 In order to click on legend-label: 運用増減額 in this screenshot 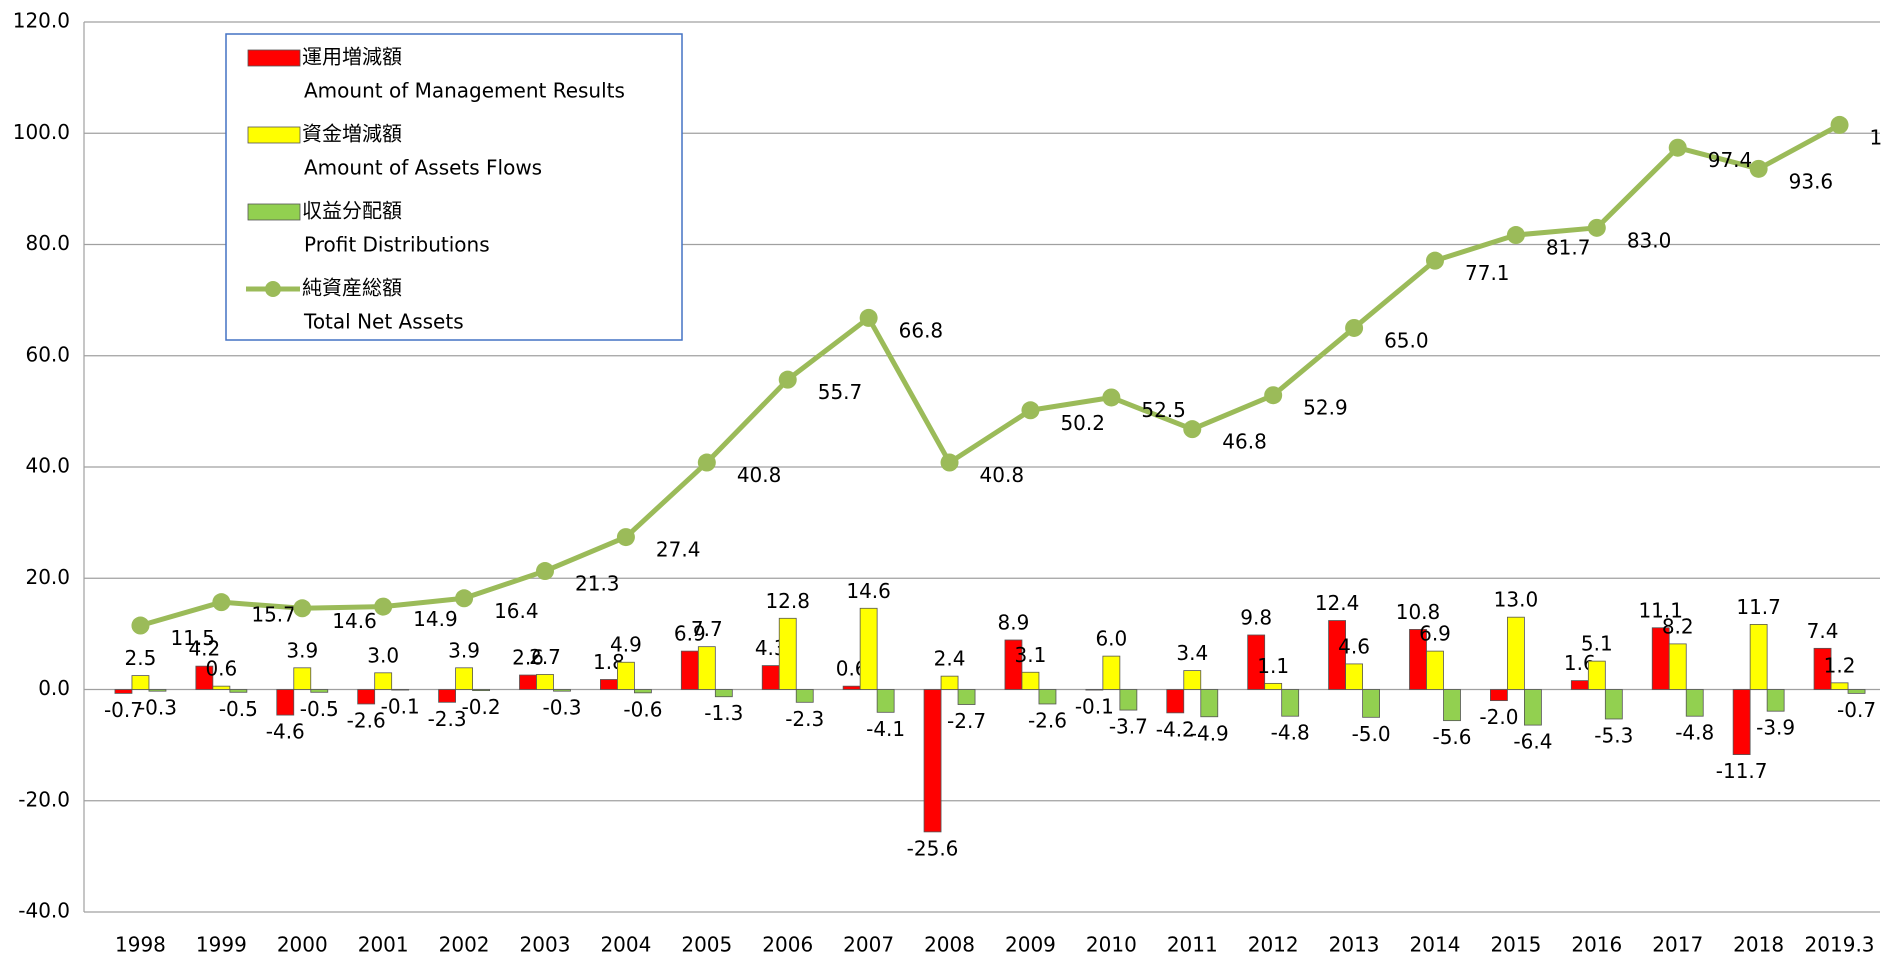, I will do `click(352, 57)`.